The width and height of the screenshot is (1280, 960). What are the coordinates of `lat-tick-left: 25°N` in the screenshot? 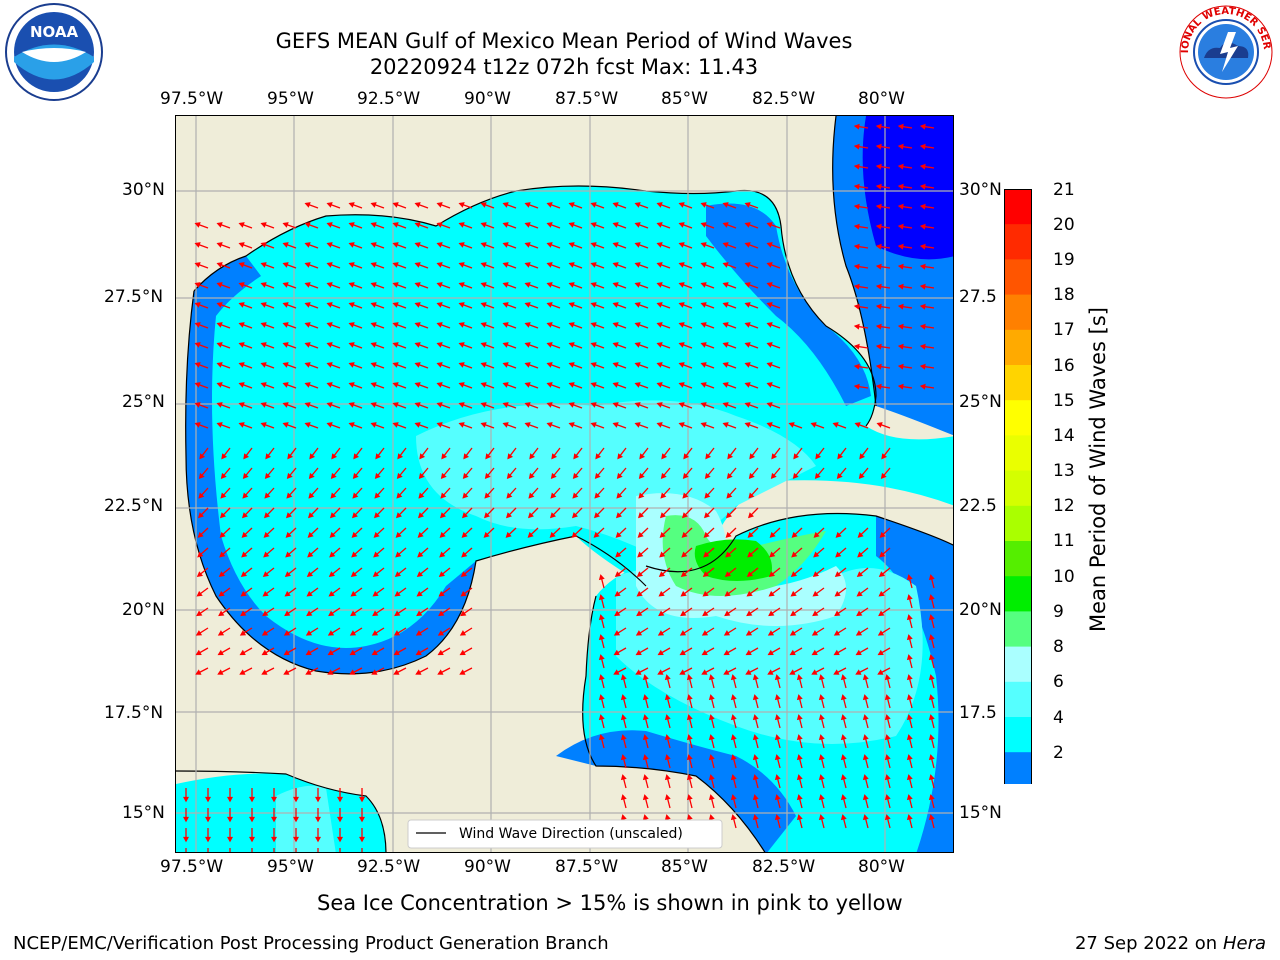 It's located at (143, 402).